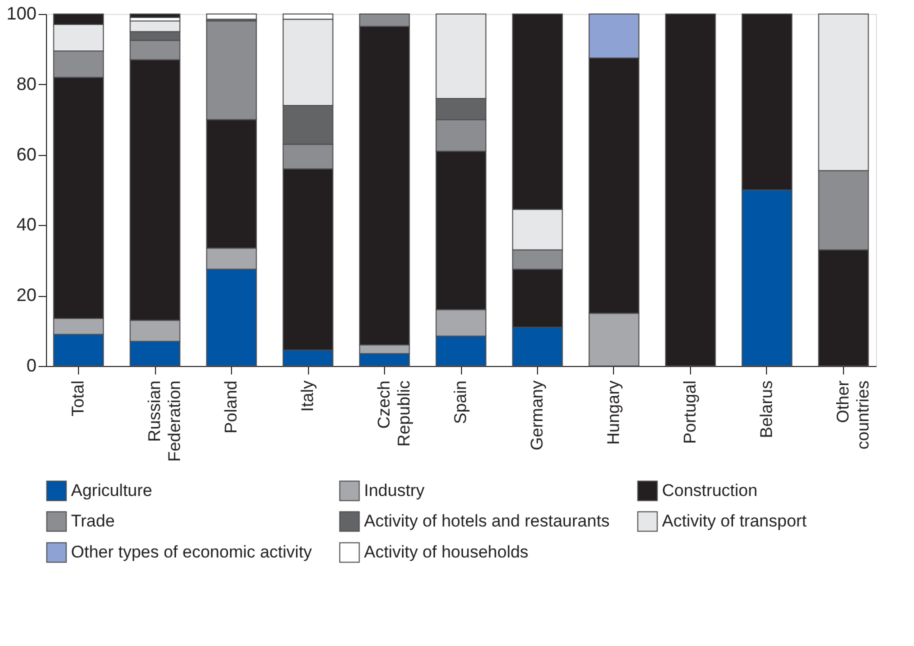 The image size is (914, 646). Describe the element at coordinates (191, 552) in the screenshot. I see `legend-label: Other types of economic activity` at that location.